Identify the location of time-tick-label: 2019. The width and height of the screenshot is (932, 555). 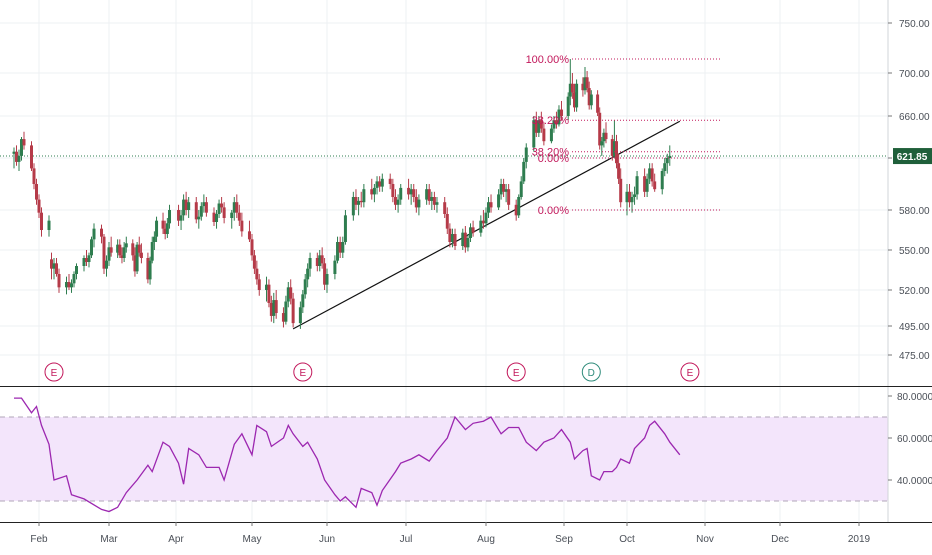
(859, 539).